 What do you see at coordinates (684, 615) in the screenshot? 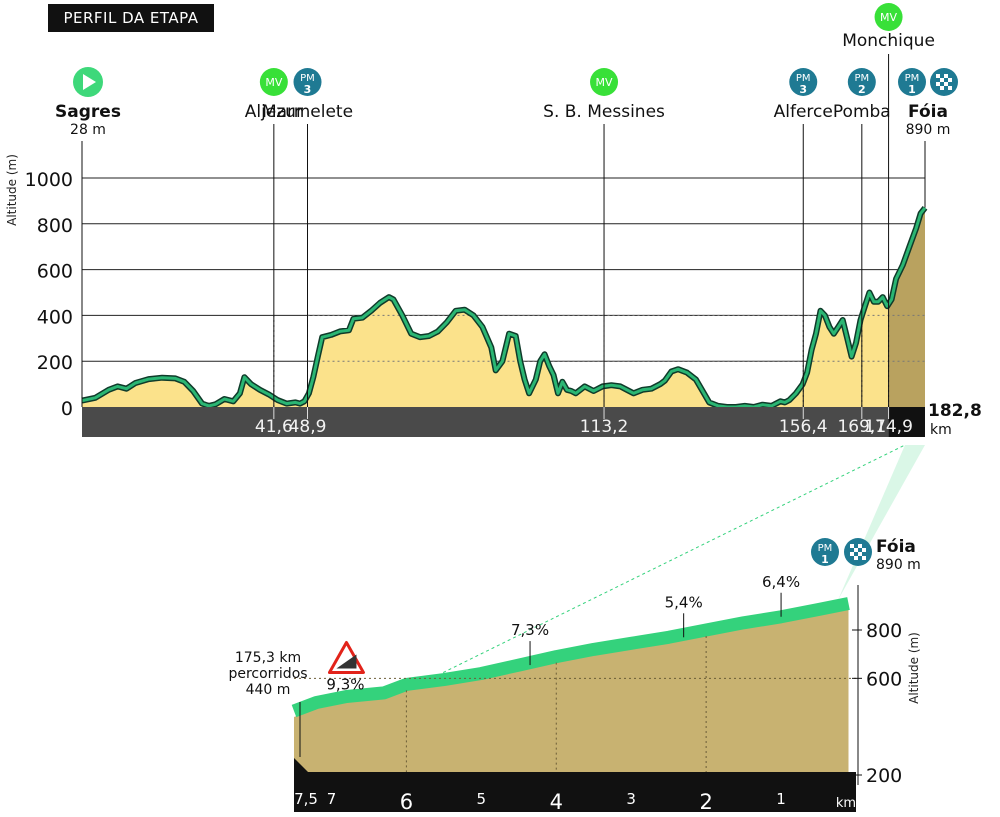
I see `gradient-marker: 5,4%` at bounding box center [684, 615].